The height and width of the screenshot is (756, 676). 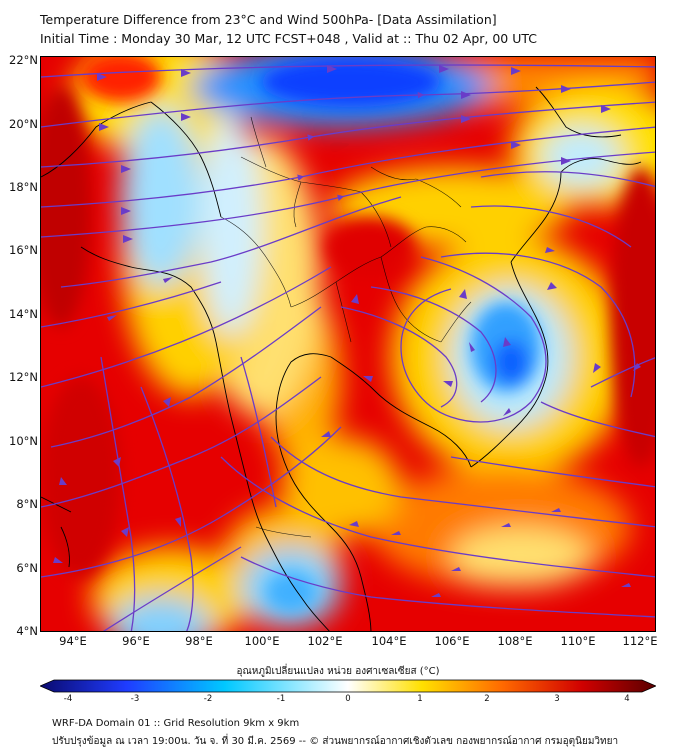 What do you see at coordinates (627, 699) in the screenshot?
I see `colorbar-tick: 4` at bounding box center [627, 699].